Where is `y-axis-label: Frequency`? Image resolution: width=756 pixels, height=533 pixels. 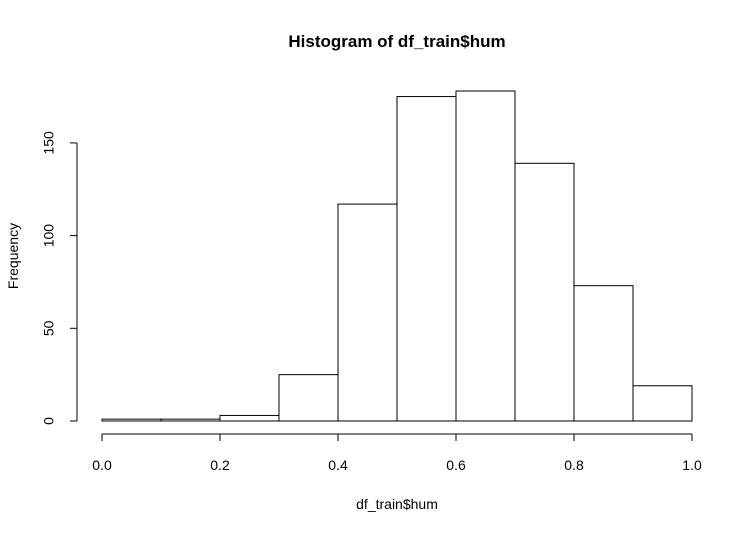 y-axis-label: Frequency is located at coordinates (13, 256).